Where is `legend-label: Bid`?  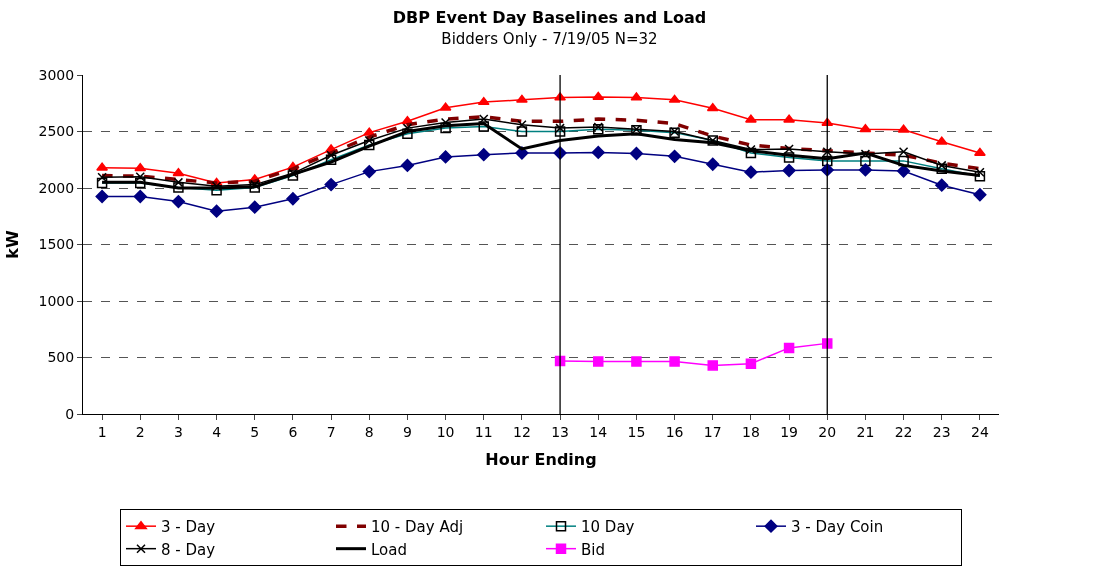
legend-label: Bid is located at coordinates (593, 549).